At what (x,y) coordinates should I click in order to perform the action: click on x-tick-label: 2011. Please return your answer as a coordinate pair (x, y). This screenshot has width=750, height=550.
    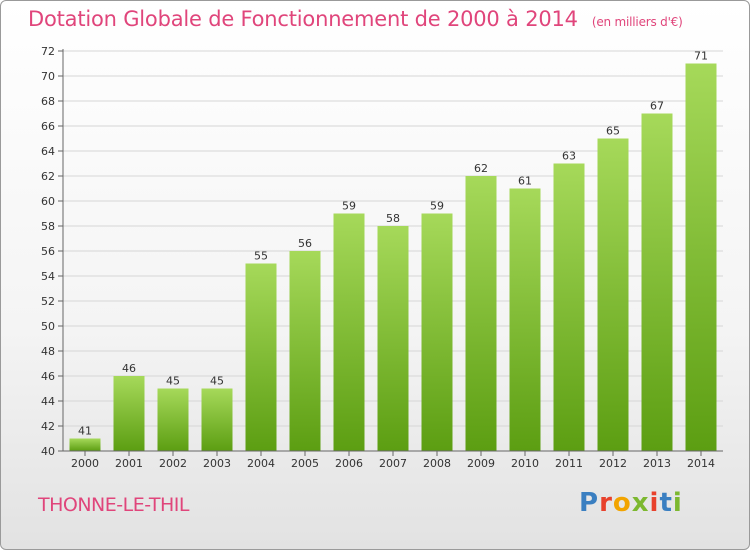
    Looking at the image, I should click on (569, 463).